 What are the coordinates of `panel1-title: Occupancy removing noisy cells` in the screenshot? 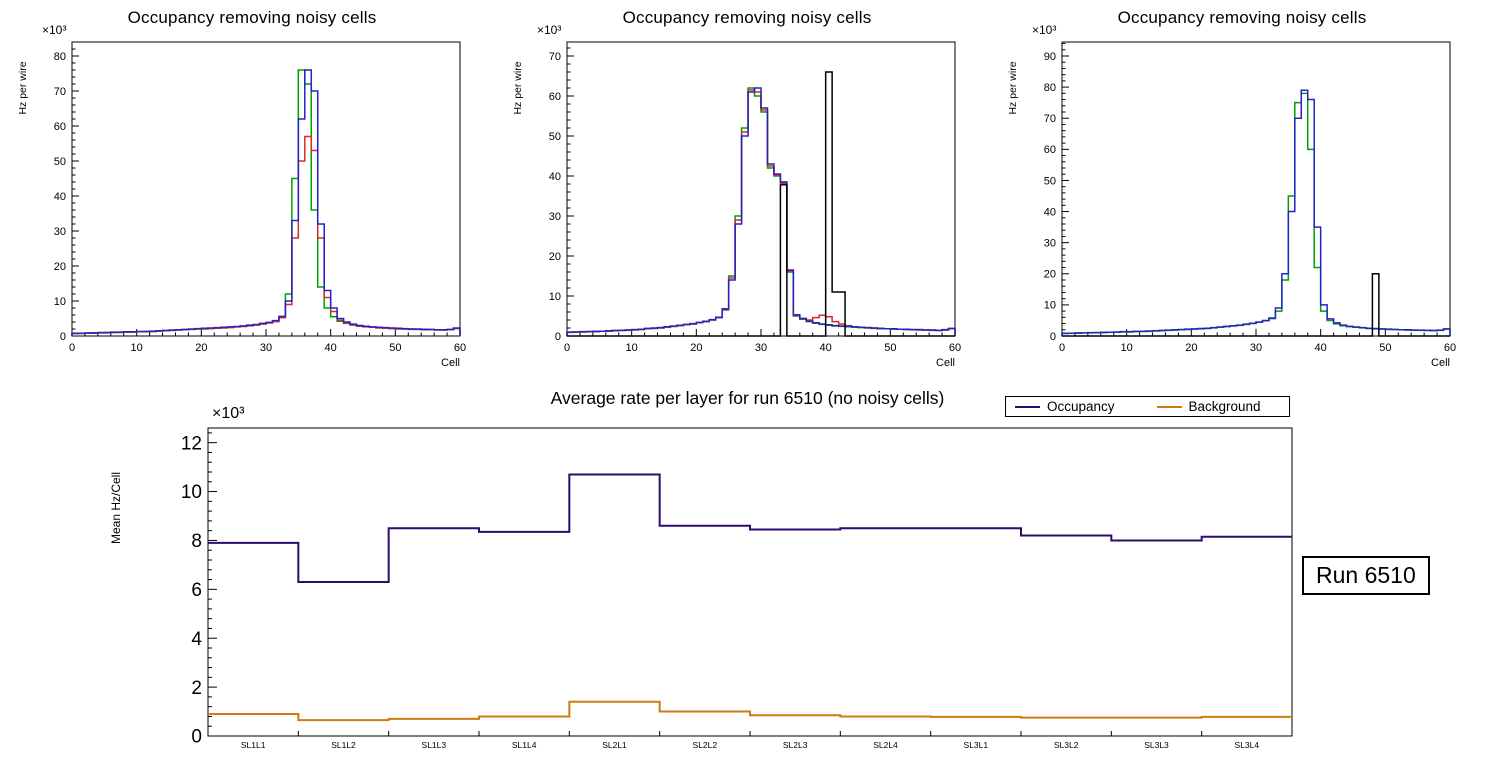 It's located at (252, 17).